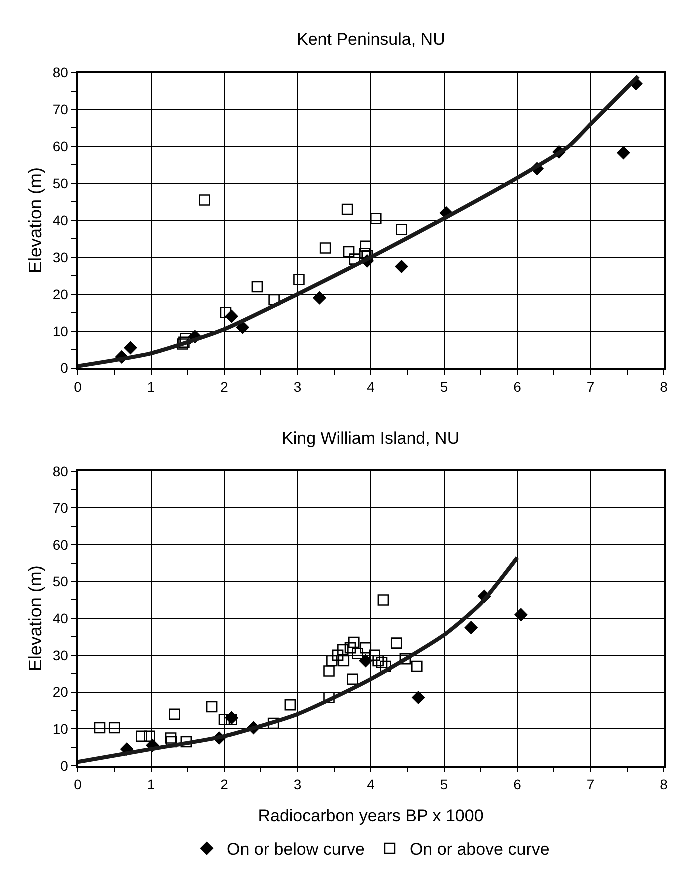 The height and width of the screenshot is (875, 678). Describe the element at coordinates (296, 850) in the screenshot. I see `legend-label: On or below curve` at that location.